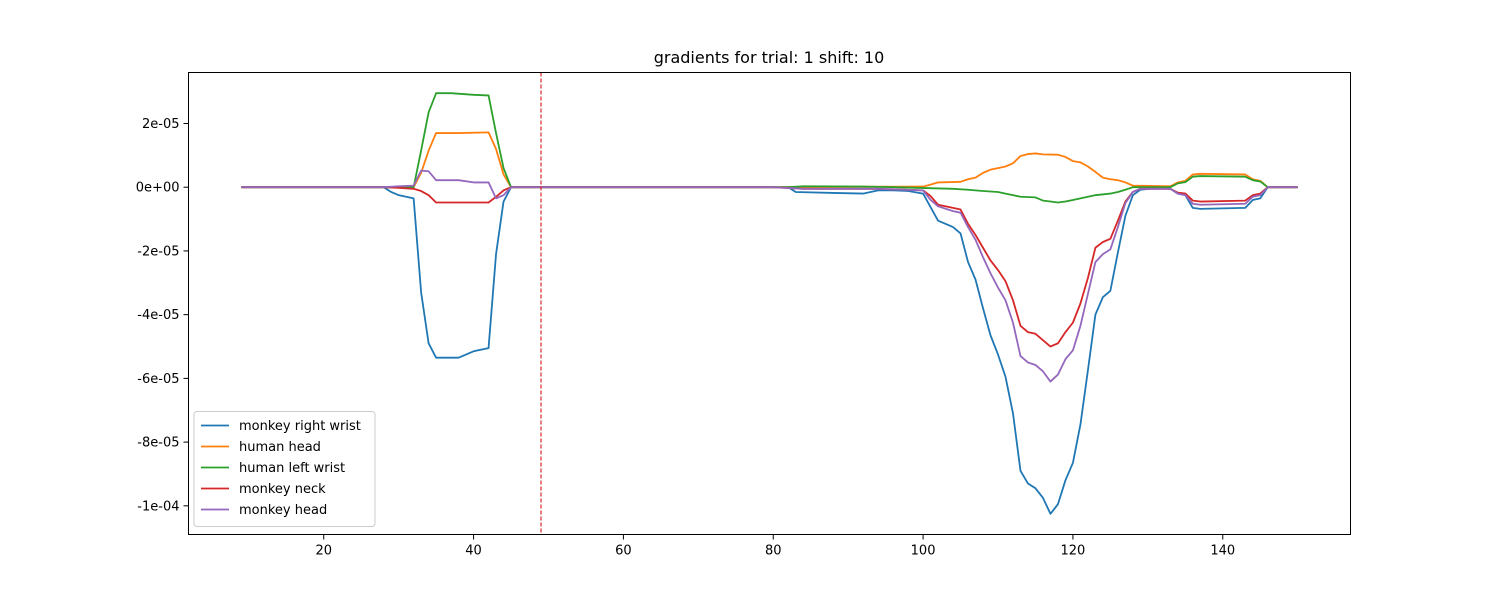  I want to click on x-tick-label: 60, so click(623, 551).